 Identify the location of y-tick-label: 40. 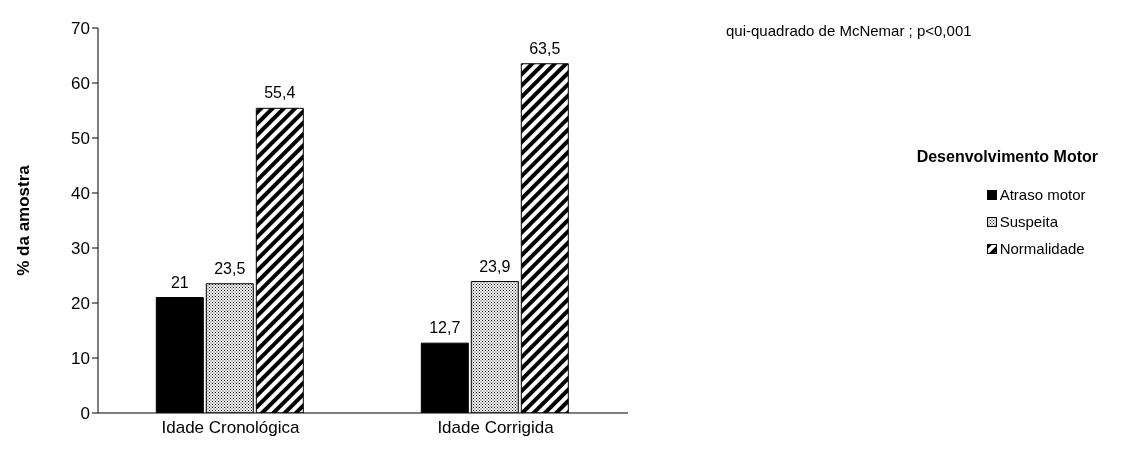
(80, 194).